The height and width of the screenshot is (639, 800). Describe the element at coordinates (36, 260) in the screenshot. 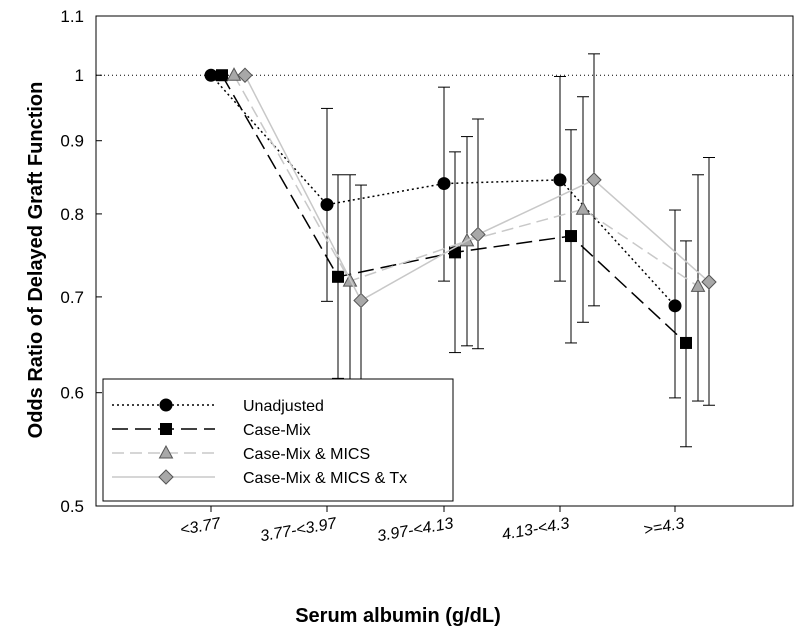

I see `y-axis-title: Odds Ratio of Delayed Graft Function` at that location.